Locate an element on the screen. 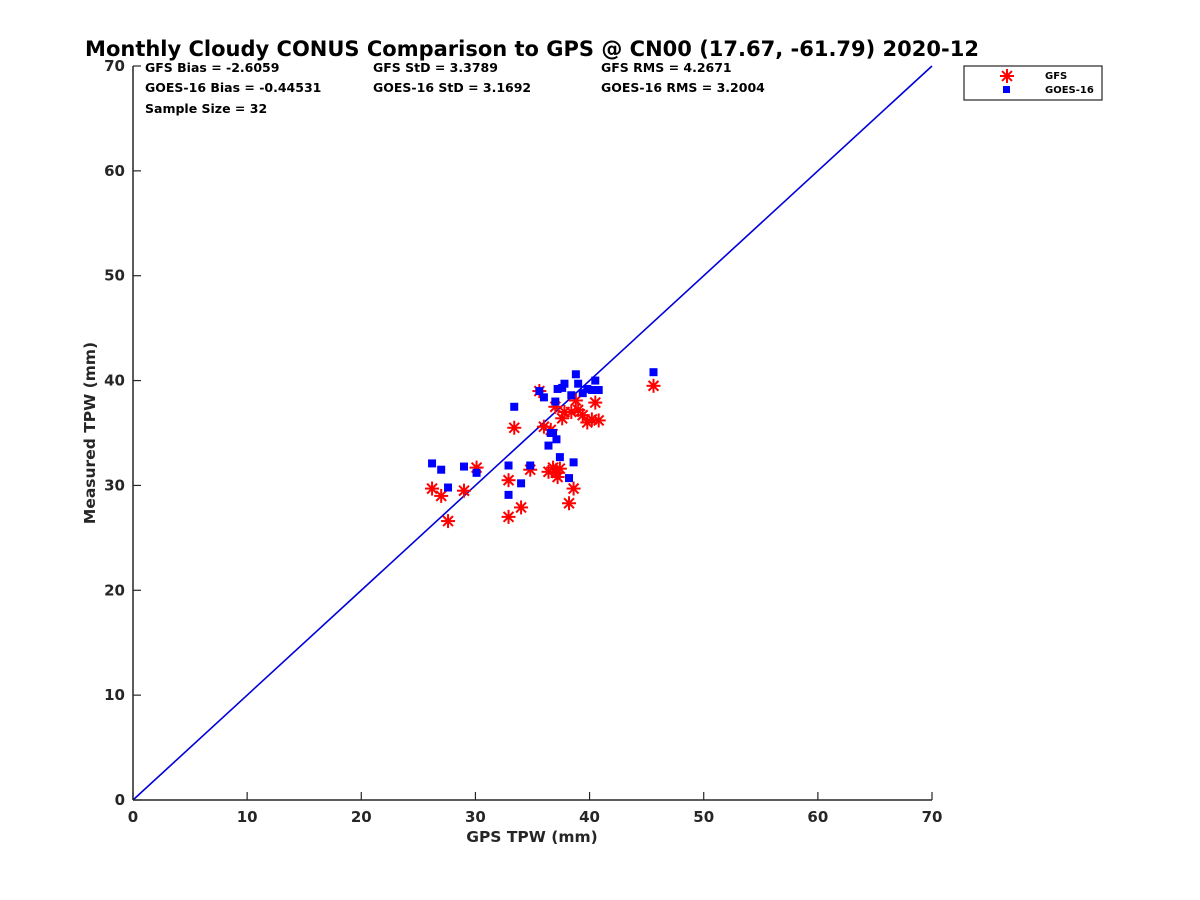  x-tick-label: 10 is located at coordinates (247, 817).